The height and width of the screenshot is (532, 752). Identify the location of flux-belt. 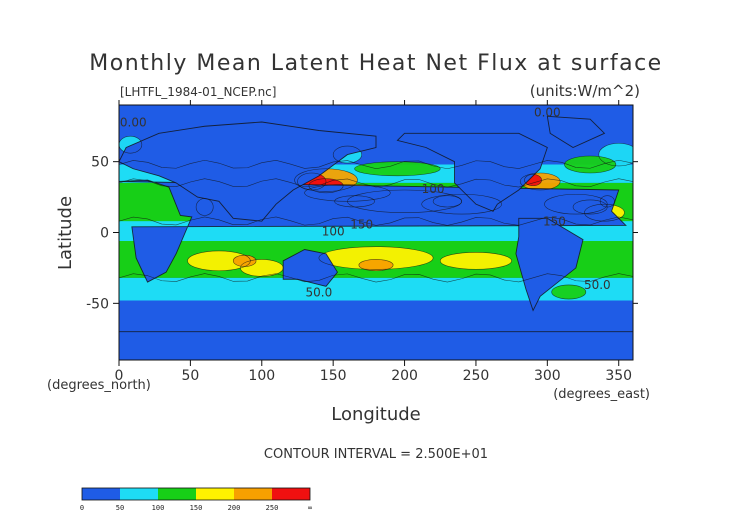
(376, 289).